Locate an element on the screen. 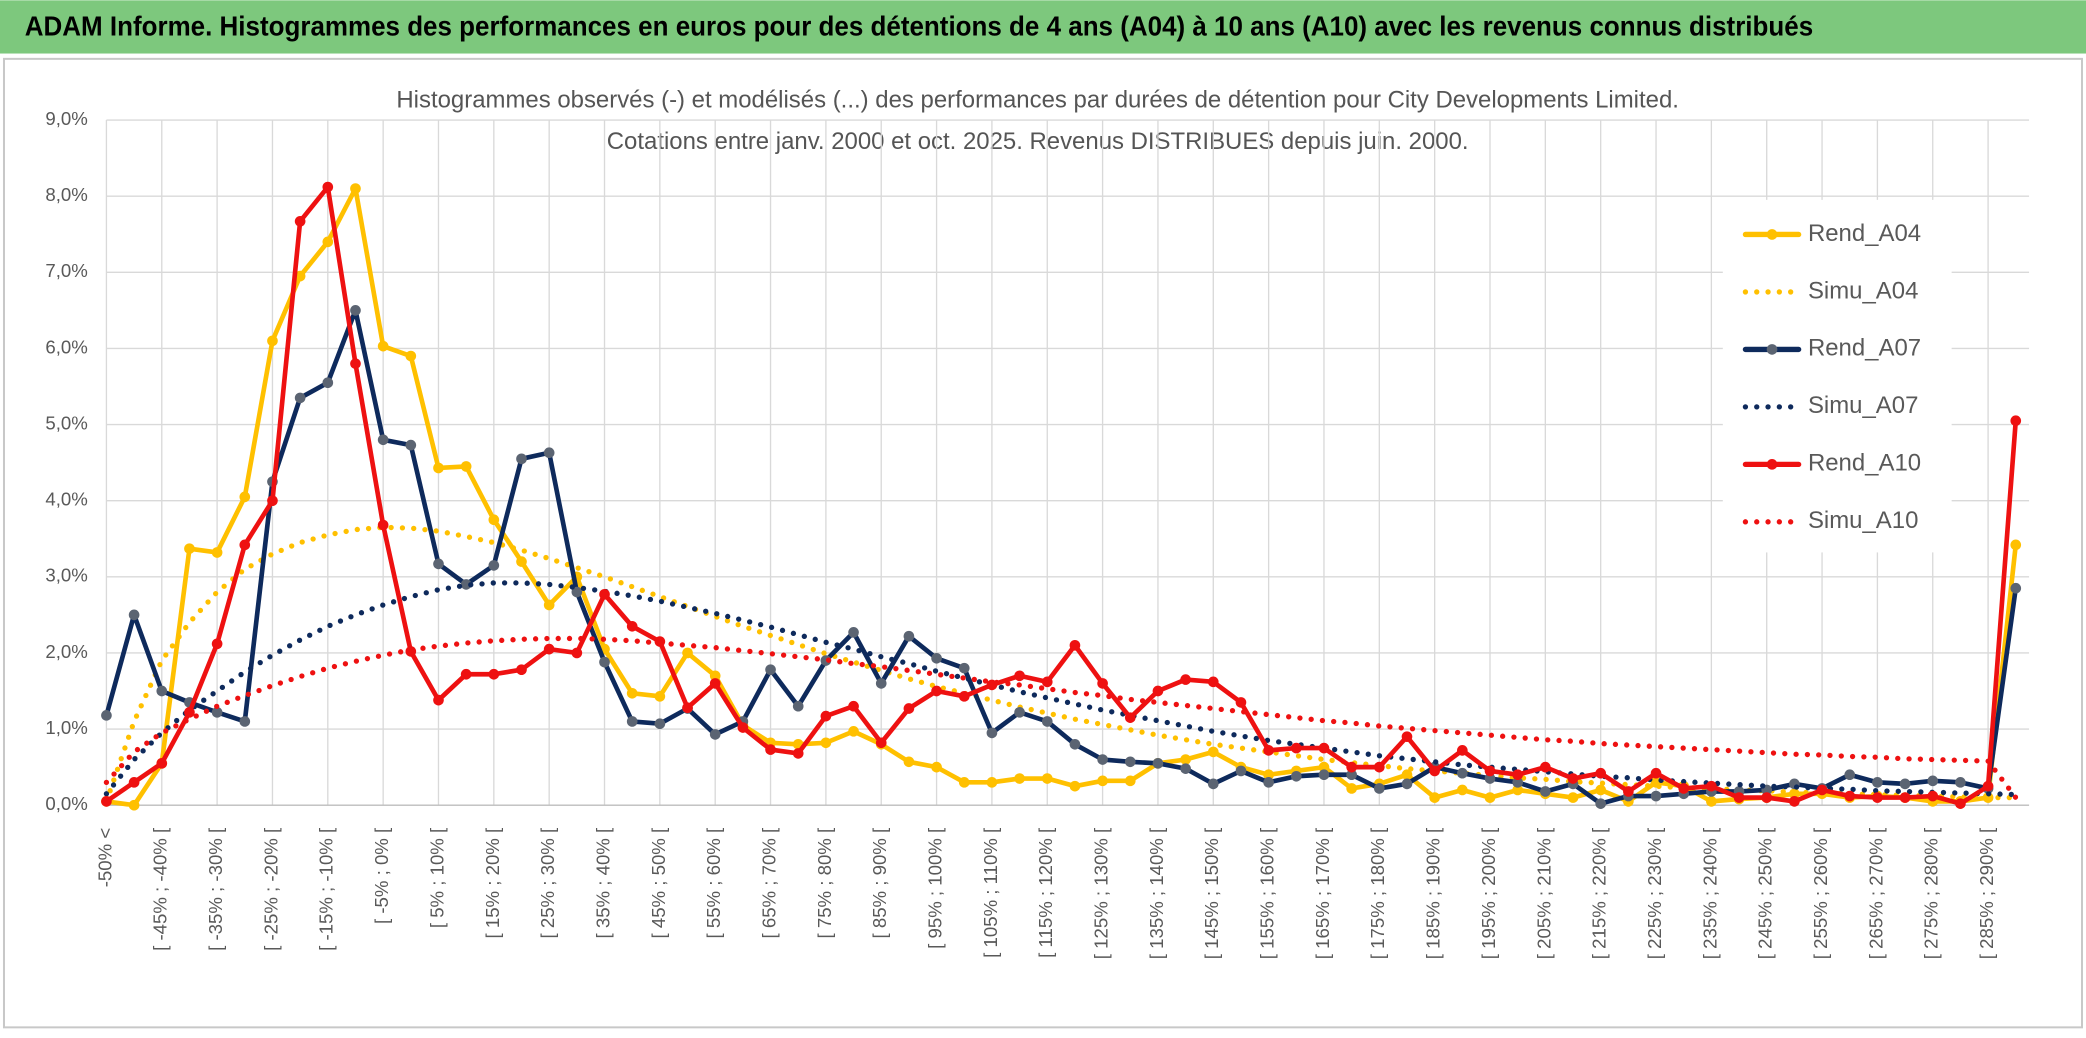 This screenshot has width=2086, height=1038. x-tick-label: [ 165% ; 170% [ is located at coordinates (1322, 893).